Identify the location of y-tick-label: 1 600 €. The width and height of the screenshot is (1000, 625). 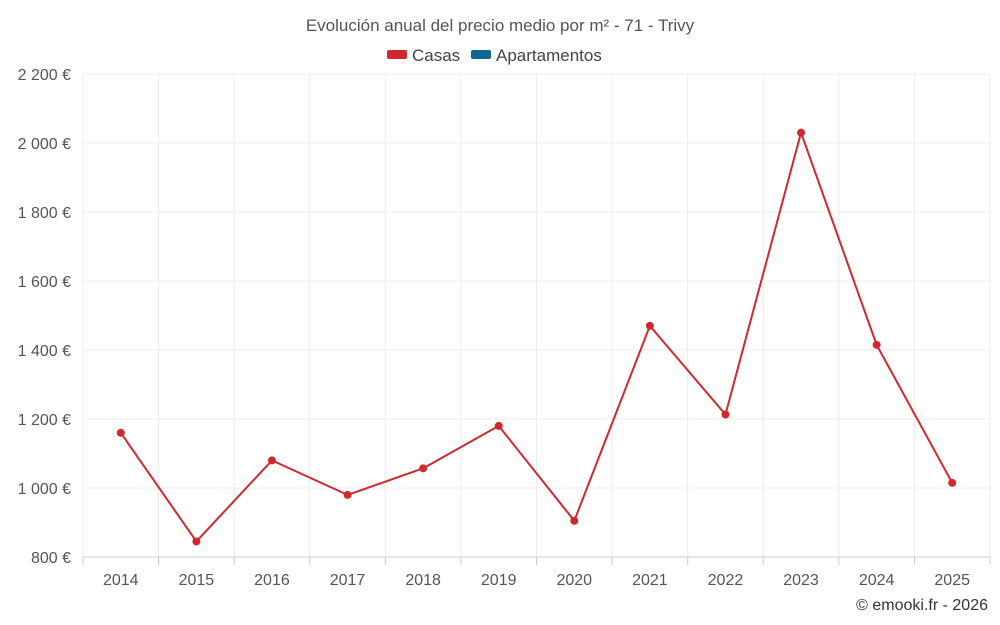
(44, 282).